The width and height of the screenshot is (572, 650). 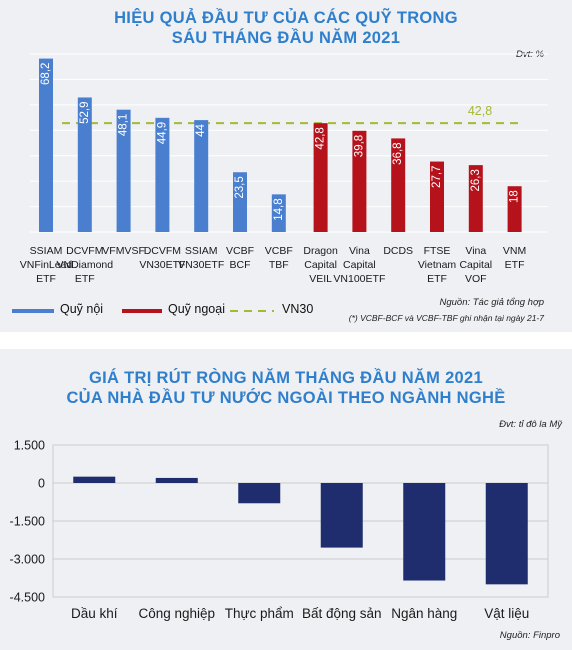 What do you see at coordinates (82, 309) in the screenshot?
I see `legend-label-domestic: Quỹ nội` at bounding box center [82, 309].